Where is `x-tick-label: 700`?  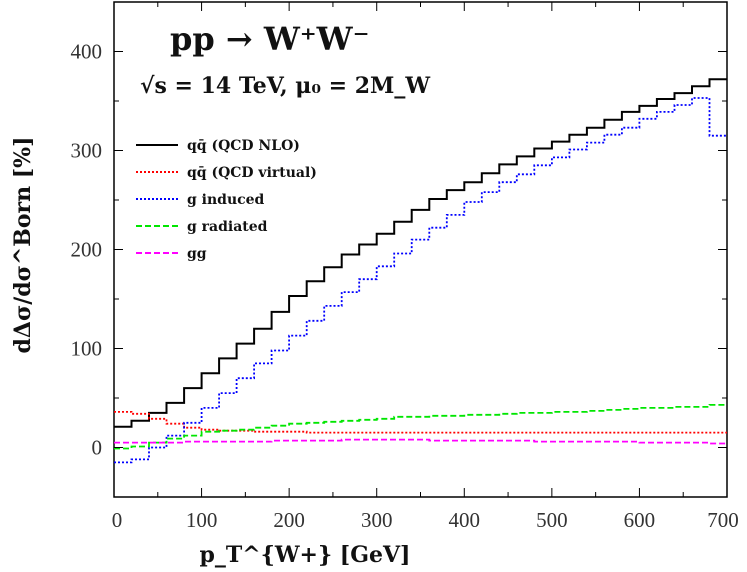
x-tick-label: 700 is located at coordinates (723, 520).